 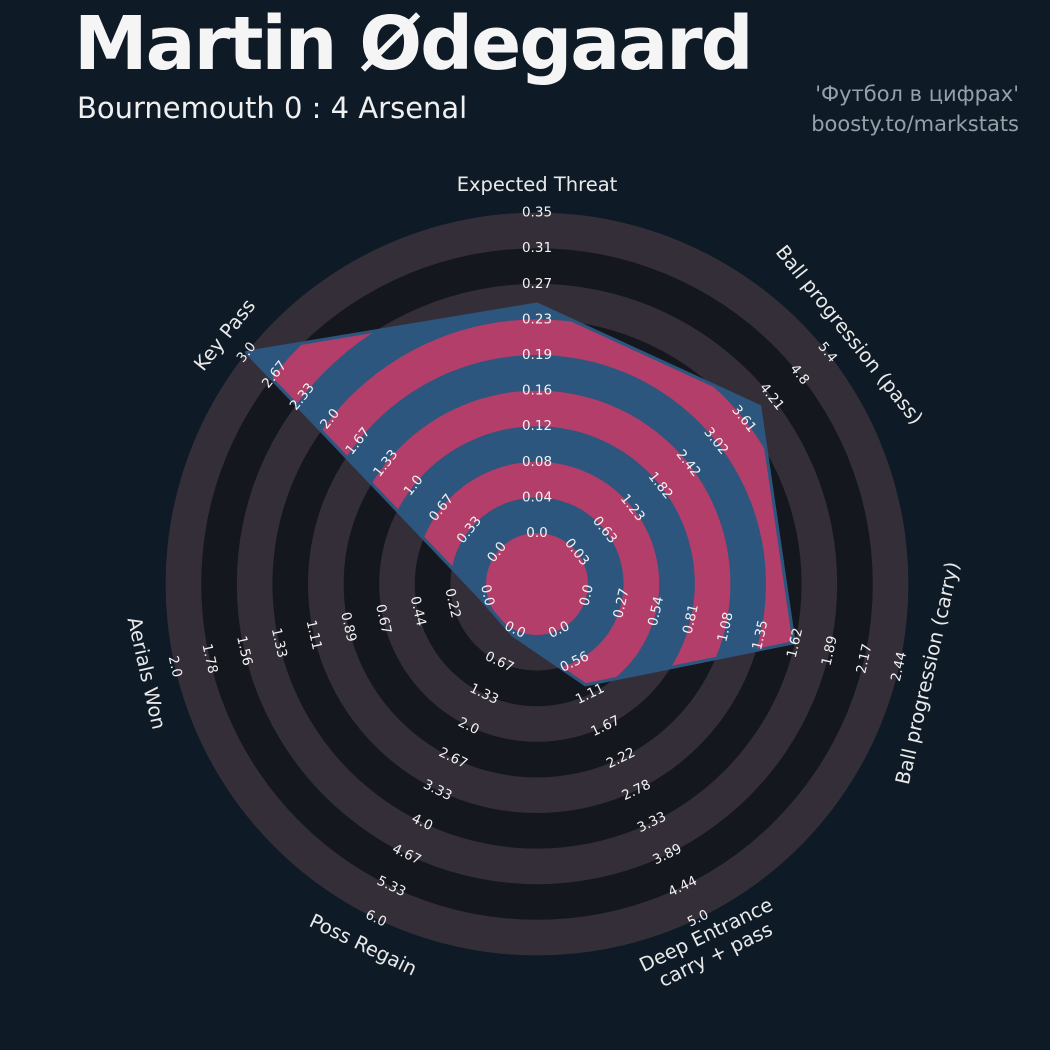 I want to click on credit-line-1: 'Футбол в цифрах', so click(x=917, y=94).